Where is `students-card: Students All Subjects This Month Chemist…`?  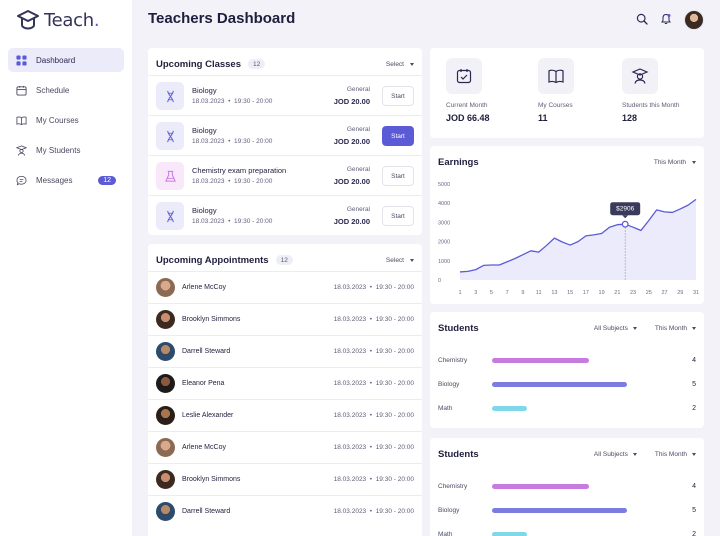 students-card: Students All Subjects This Month Chemist… is located at coordinates (567, 487).